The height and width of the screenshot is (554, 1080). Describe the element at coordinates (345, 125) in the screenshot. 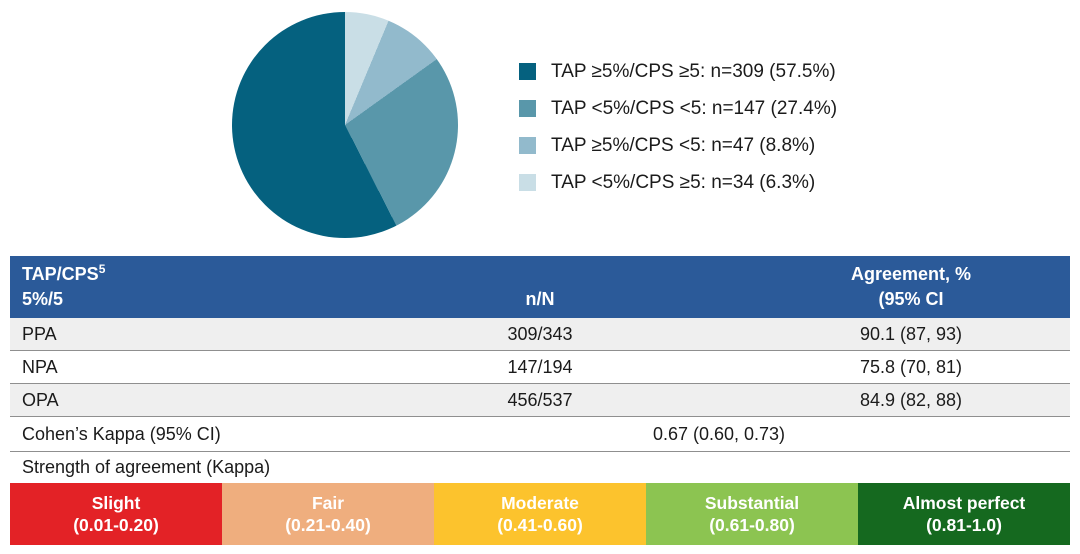

I see `pie-chart` at that location.